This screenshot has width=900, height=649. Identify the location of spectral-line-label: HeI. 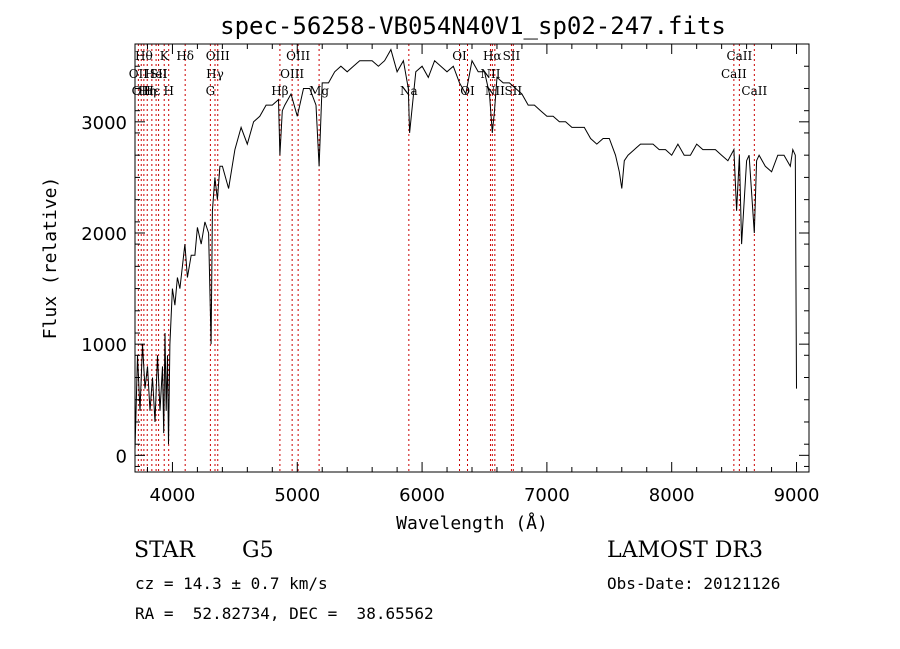
(156, 74).